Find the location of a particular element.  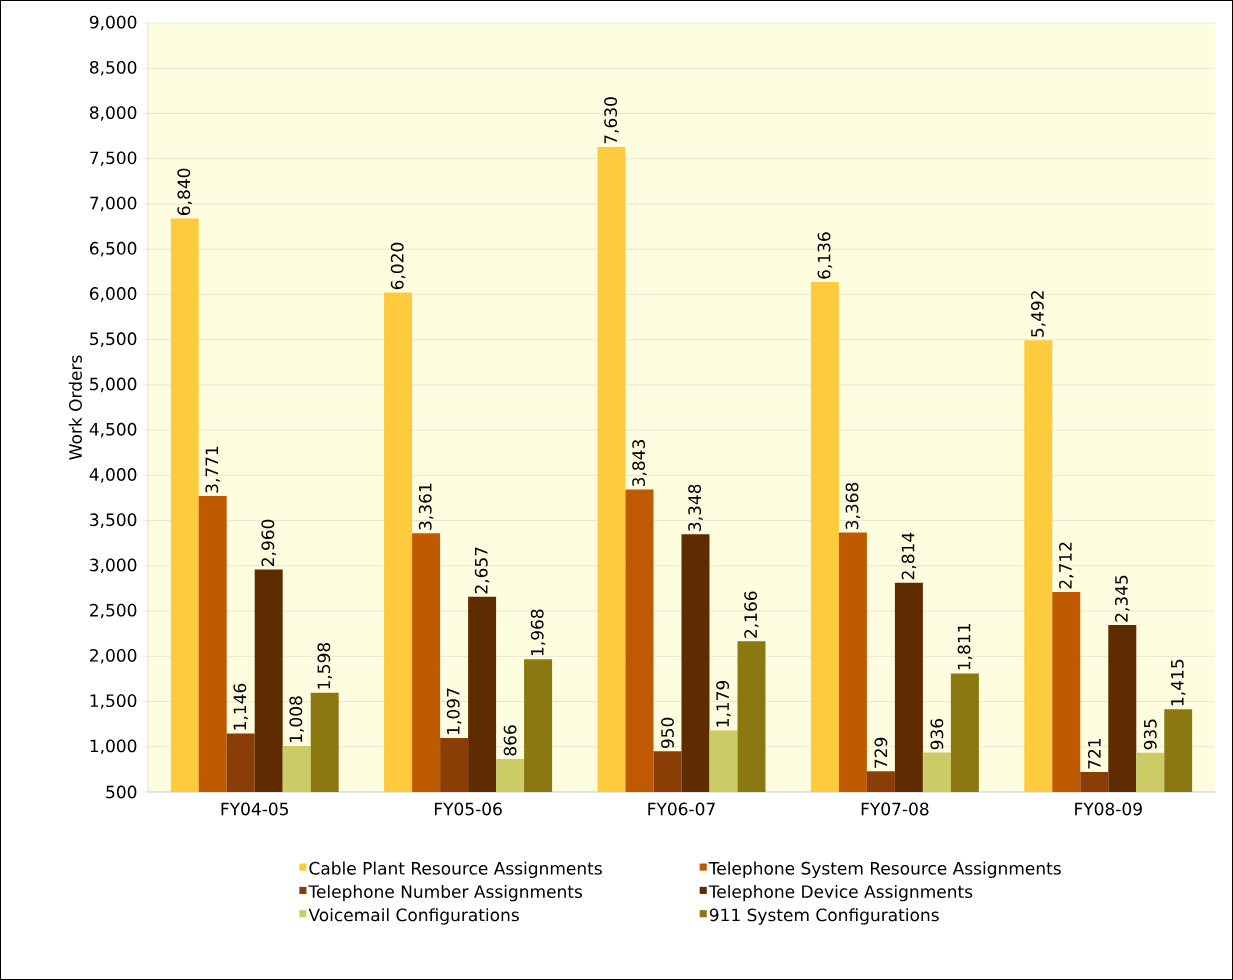

y-tick-label: 6,500 is located at coordinates (113, 249).